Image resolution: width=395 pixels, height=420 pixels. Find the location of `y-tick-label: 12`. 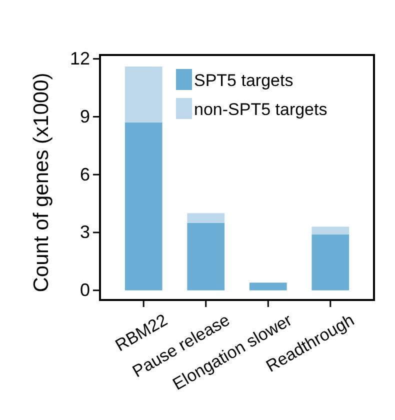

y-tick-label: 12 is located at coordinates (80, 58).